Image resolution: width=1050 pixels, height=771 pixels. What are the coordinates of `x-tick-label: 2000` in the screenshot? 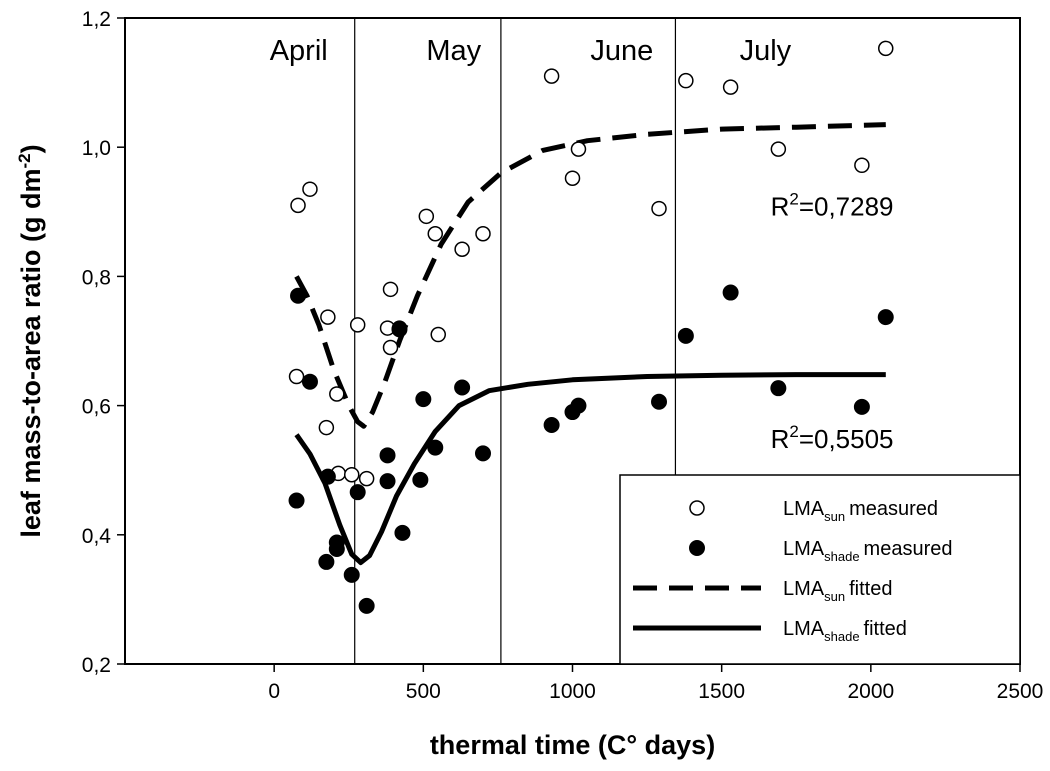 It's located at (870, 691).